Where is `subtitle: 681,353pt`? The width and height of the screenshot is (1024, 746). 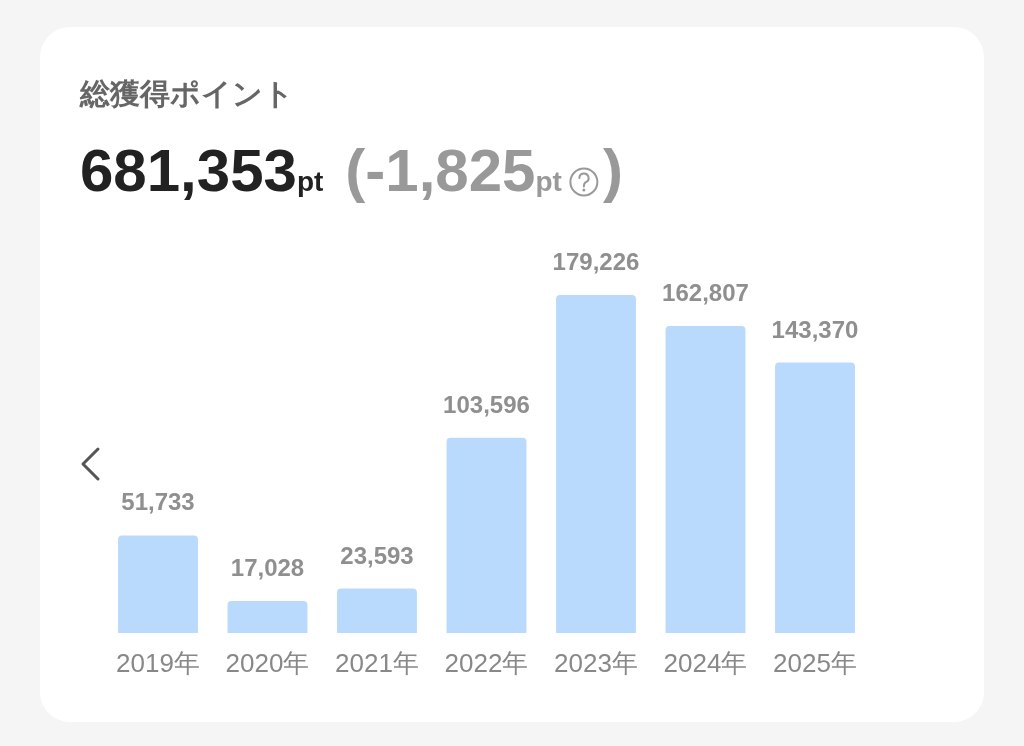
subtitle: 681,353pt is located at coordinates (202, 170).